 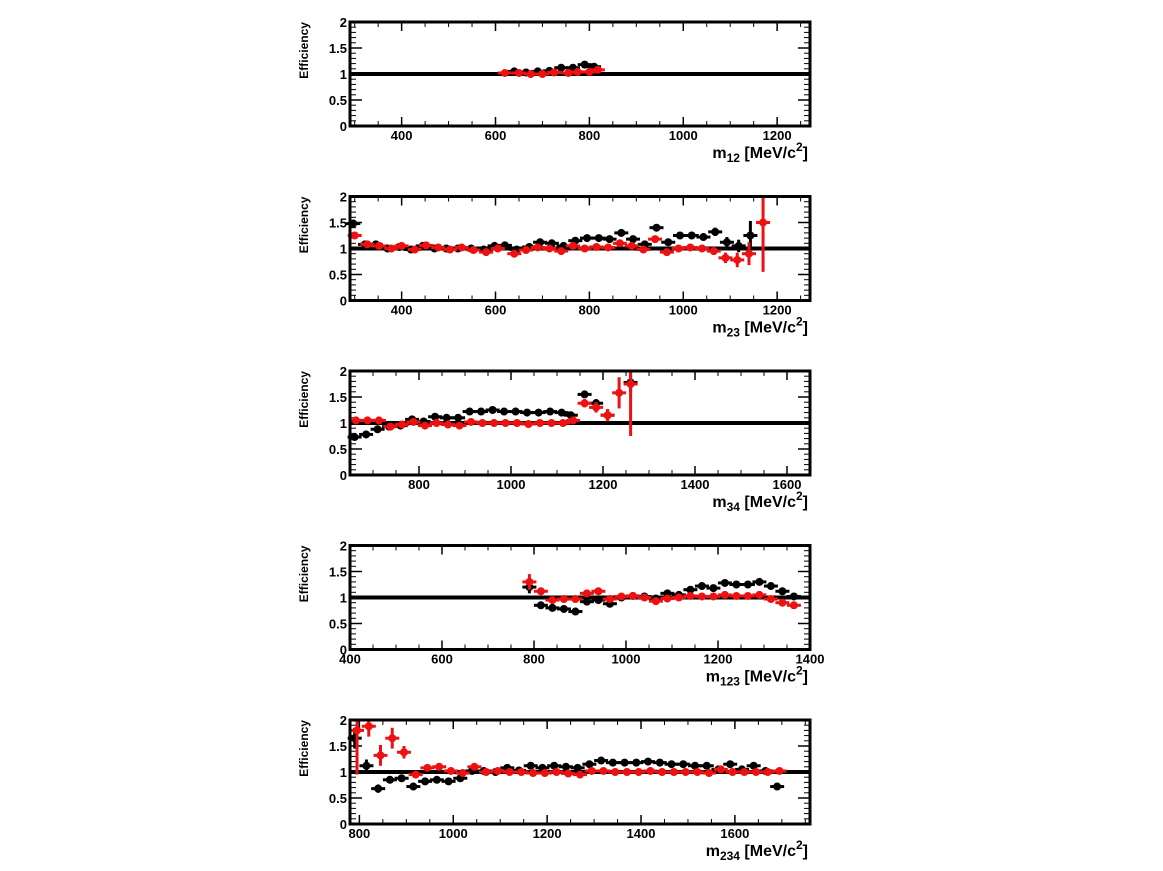 I want to click on x-axis-label-part: 234, so click(x=730, y=856).